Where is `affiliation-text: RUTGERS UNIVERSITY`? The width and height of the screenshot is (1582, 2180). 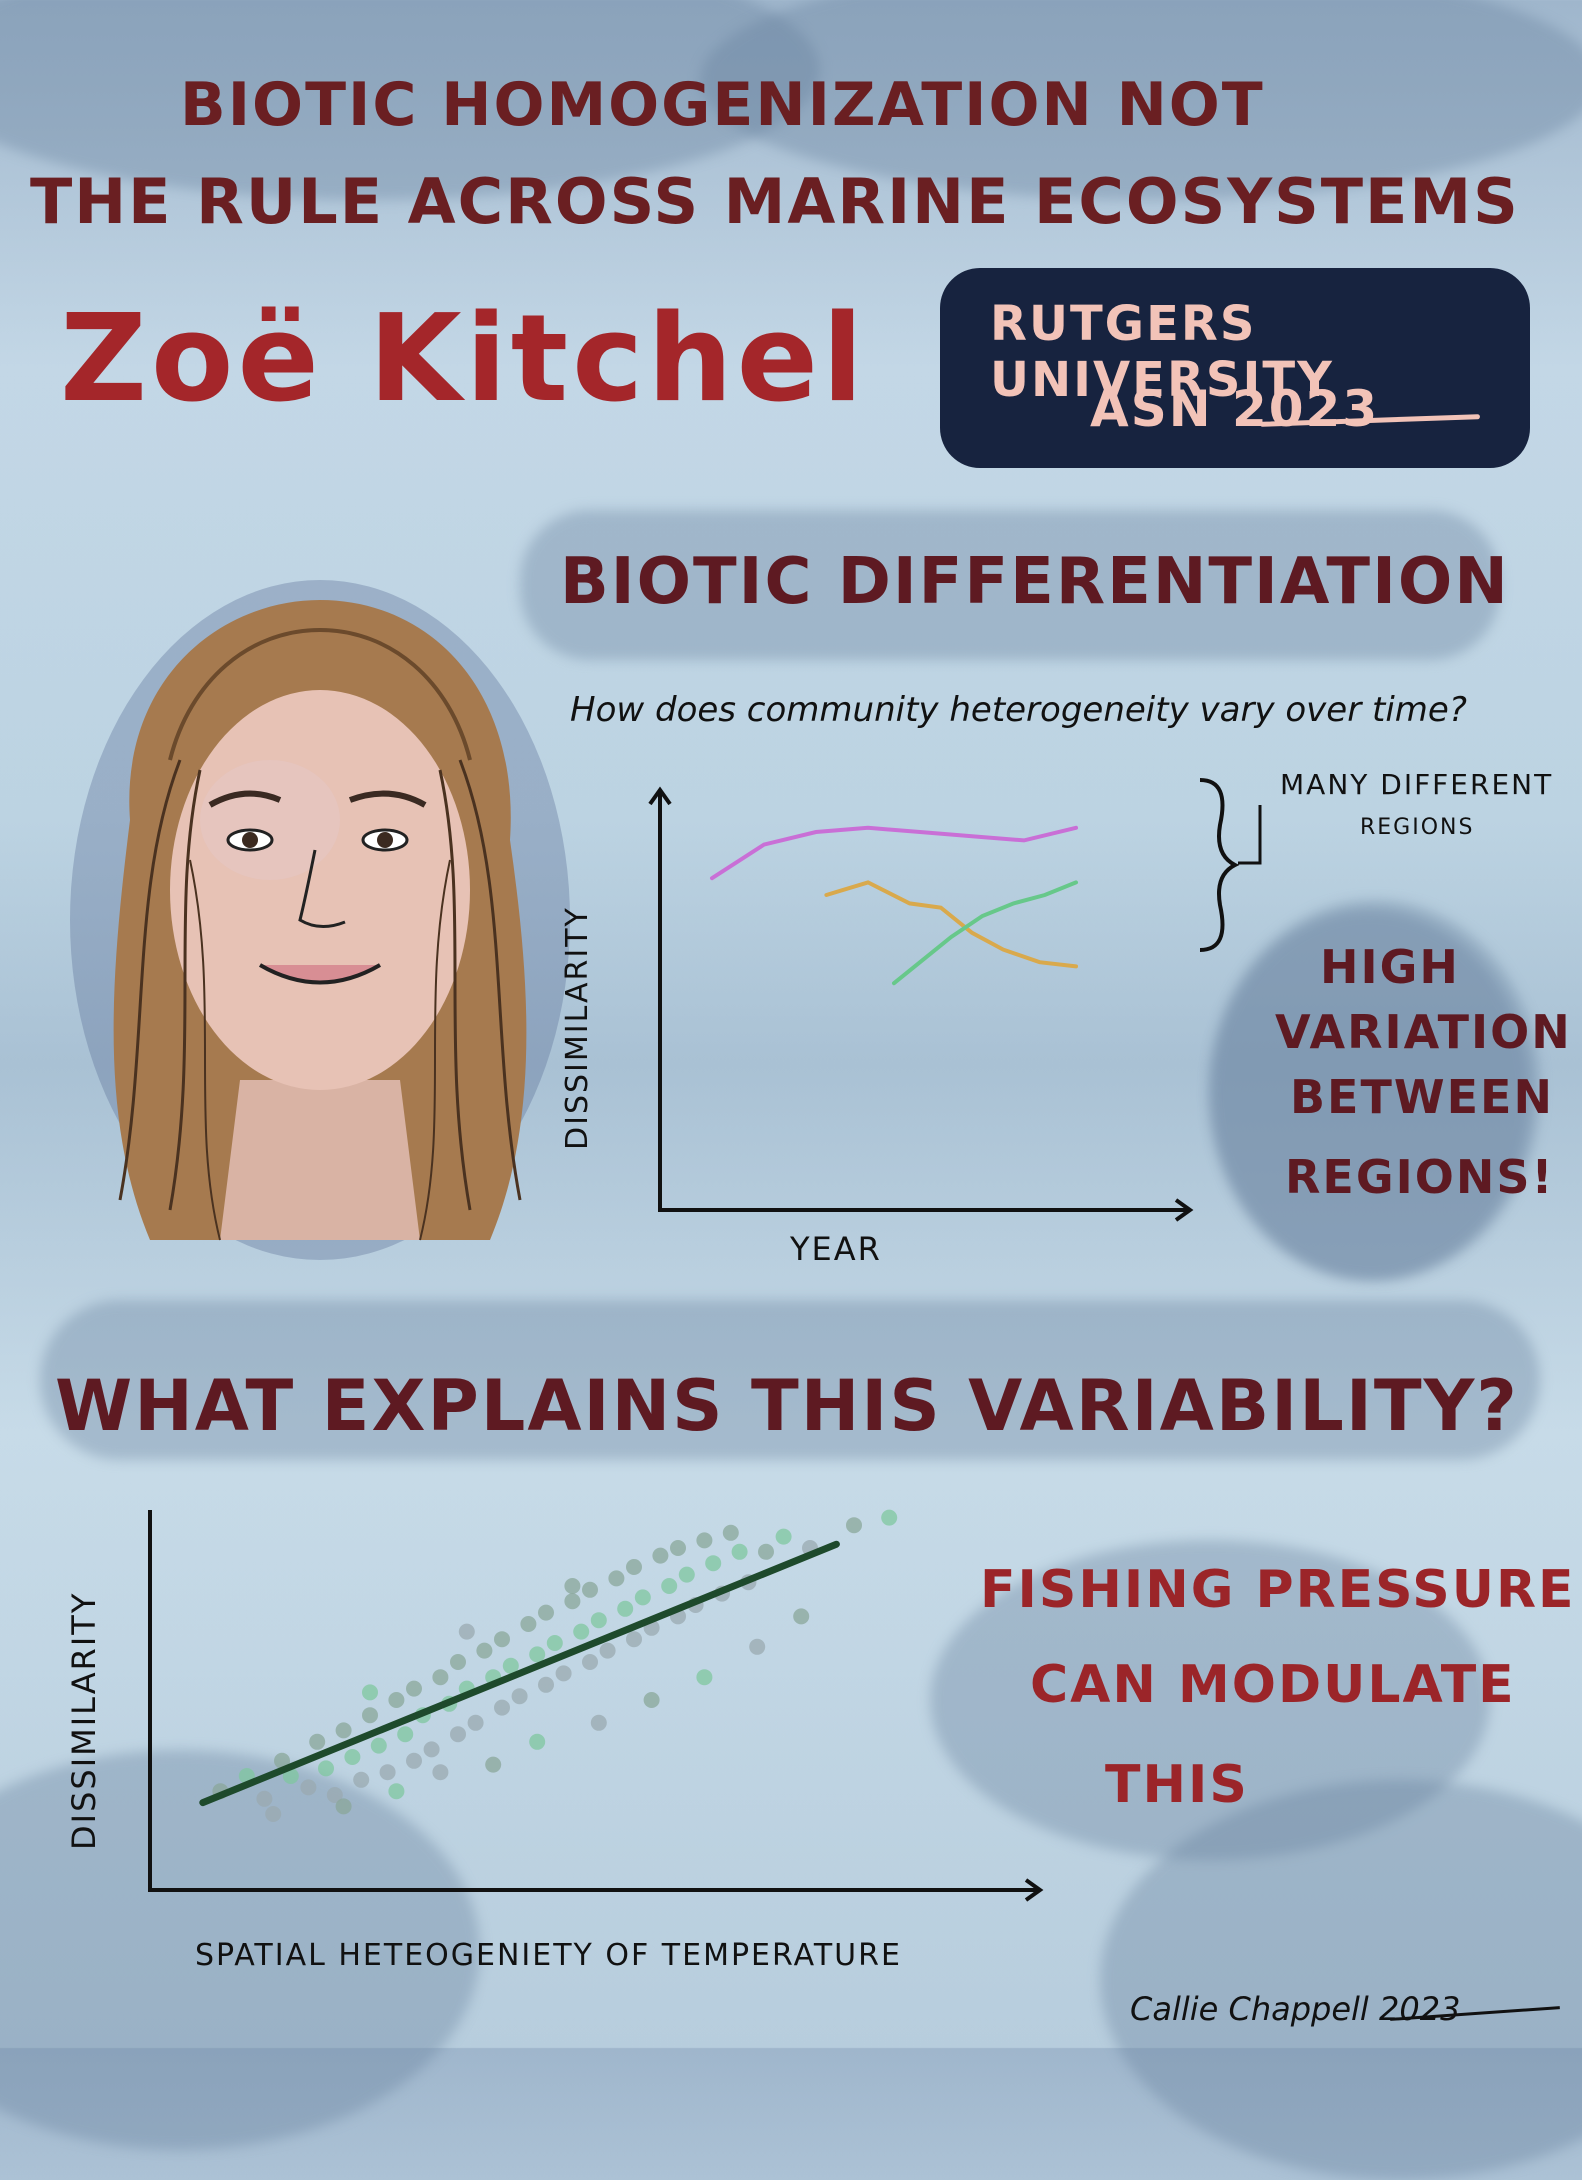
affiliation-text: RUTGERS UNIVERSITY is located at coordinates (1162, 352).